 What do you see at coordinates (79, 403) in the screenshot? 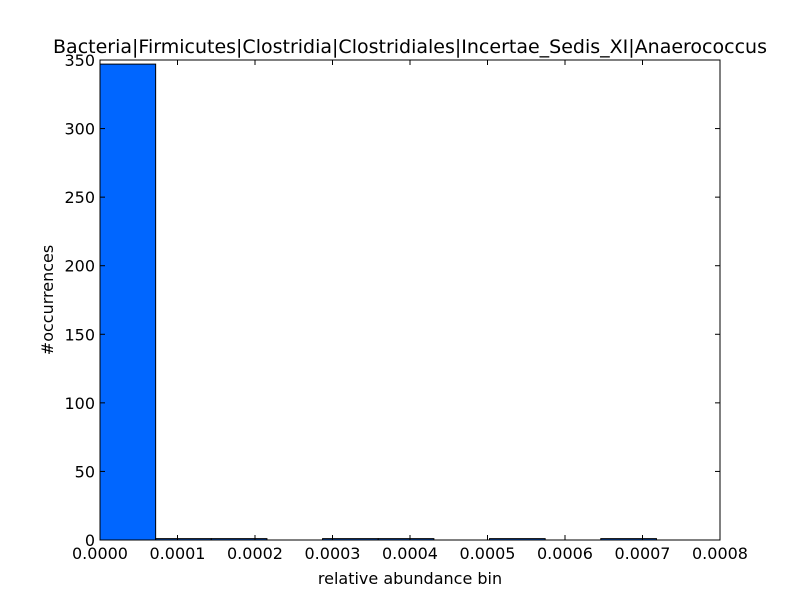
I see `y-tick-label-2: 100` at bounding box center [79, 403].